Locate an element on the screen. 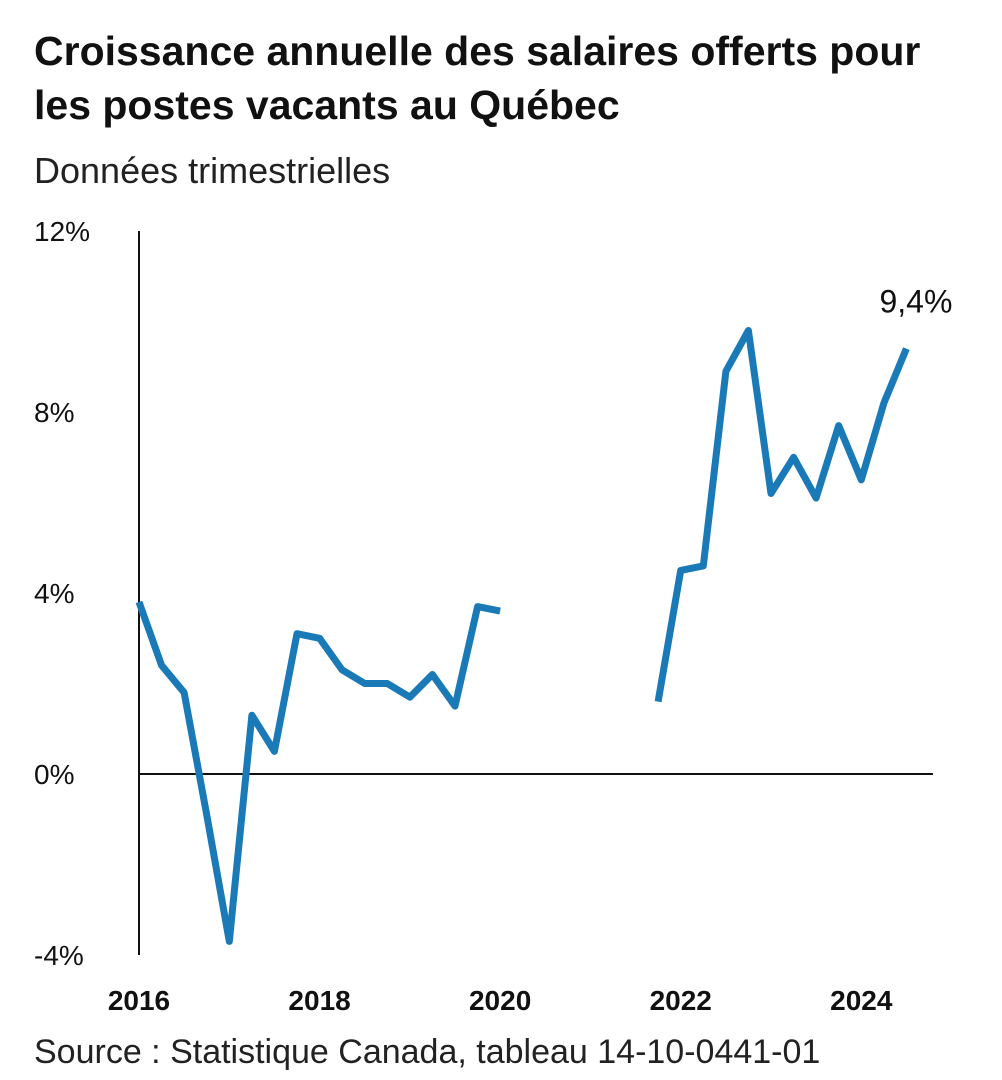  x-axis-ticks: 2016 2018 2020 2022 2024 is located at coordinates (500, 1000).